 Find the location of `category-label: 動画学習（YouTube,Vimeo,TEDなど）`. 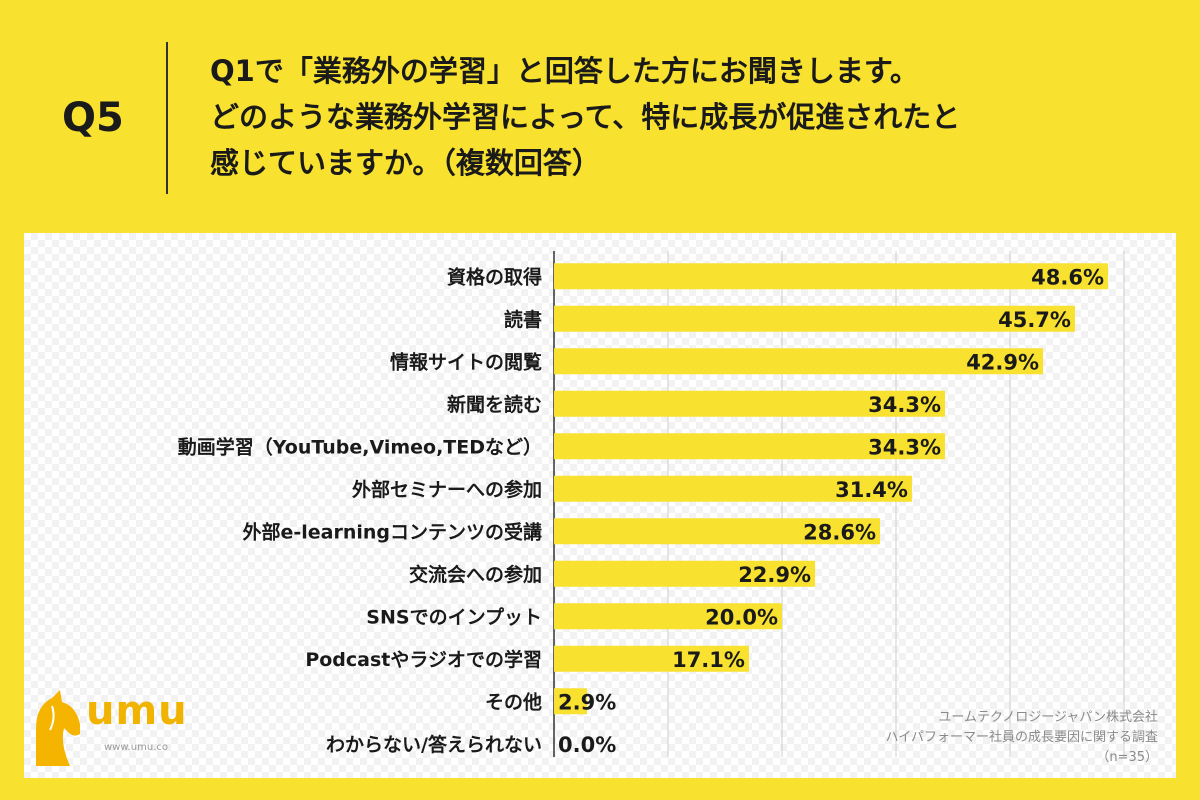

category-label: 動画学習（YouTube,Vimeo,TEDなど） is located at coordinates (360, 446).